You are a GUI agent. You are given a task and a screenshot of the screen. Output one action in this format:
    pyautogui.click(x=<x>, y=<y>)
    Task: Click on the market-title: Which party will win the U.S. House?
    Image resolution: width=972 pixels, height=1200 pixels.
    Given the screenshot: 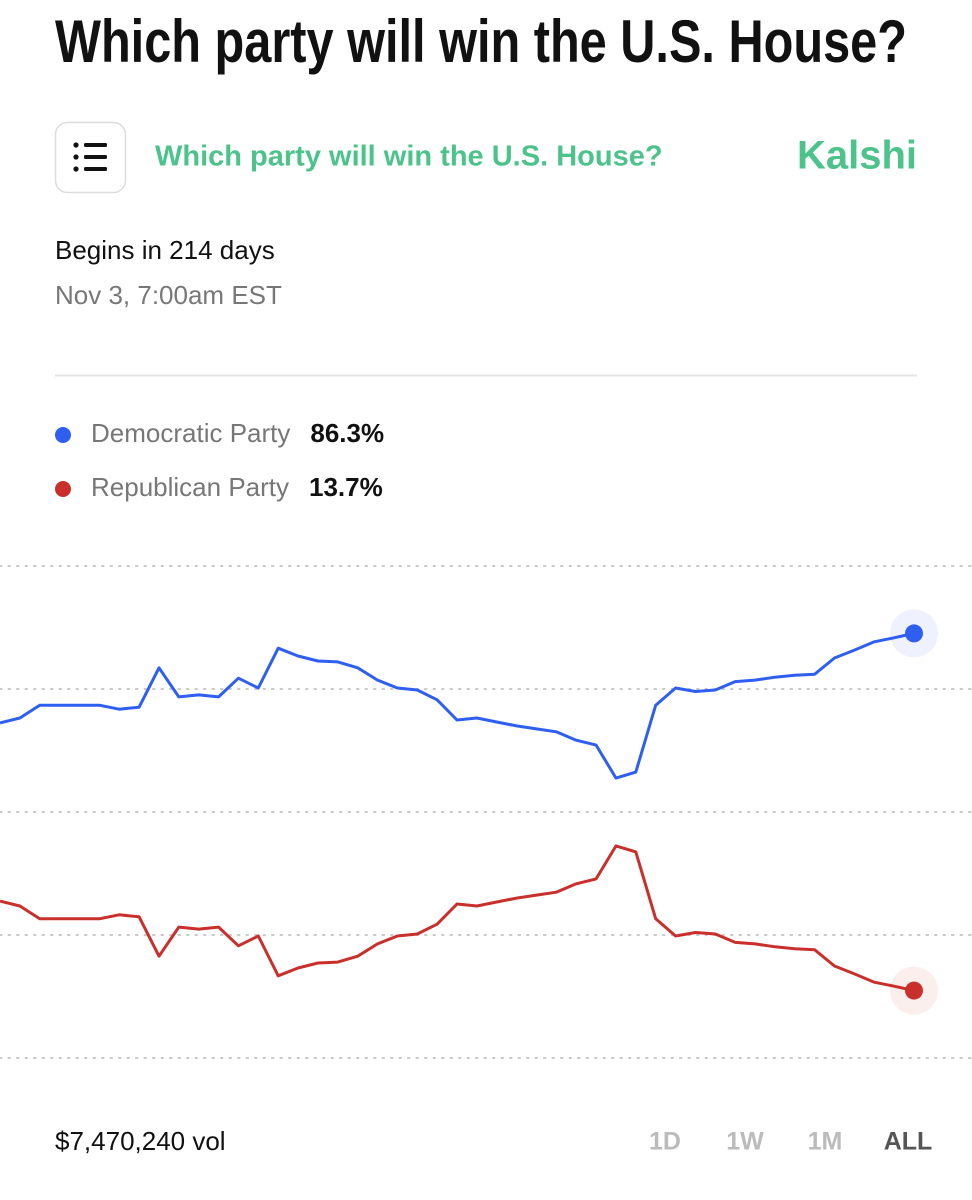 What is the action you would take?
    pyautogui.click(x=409, y=157)
    